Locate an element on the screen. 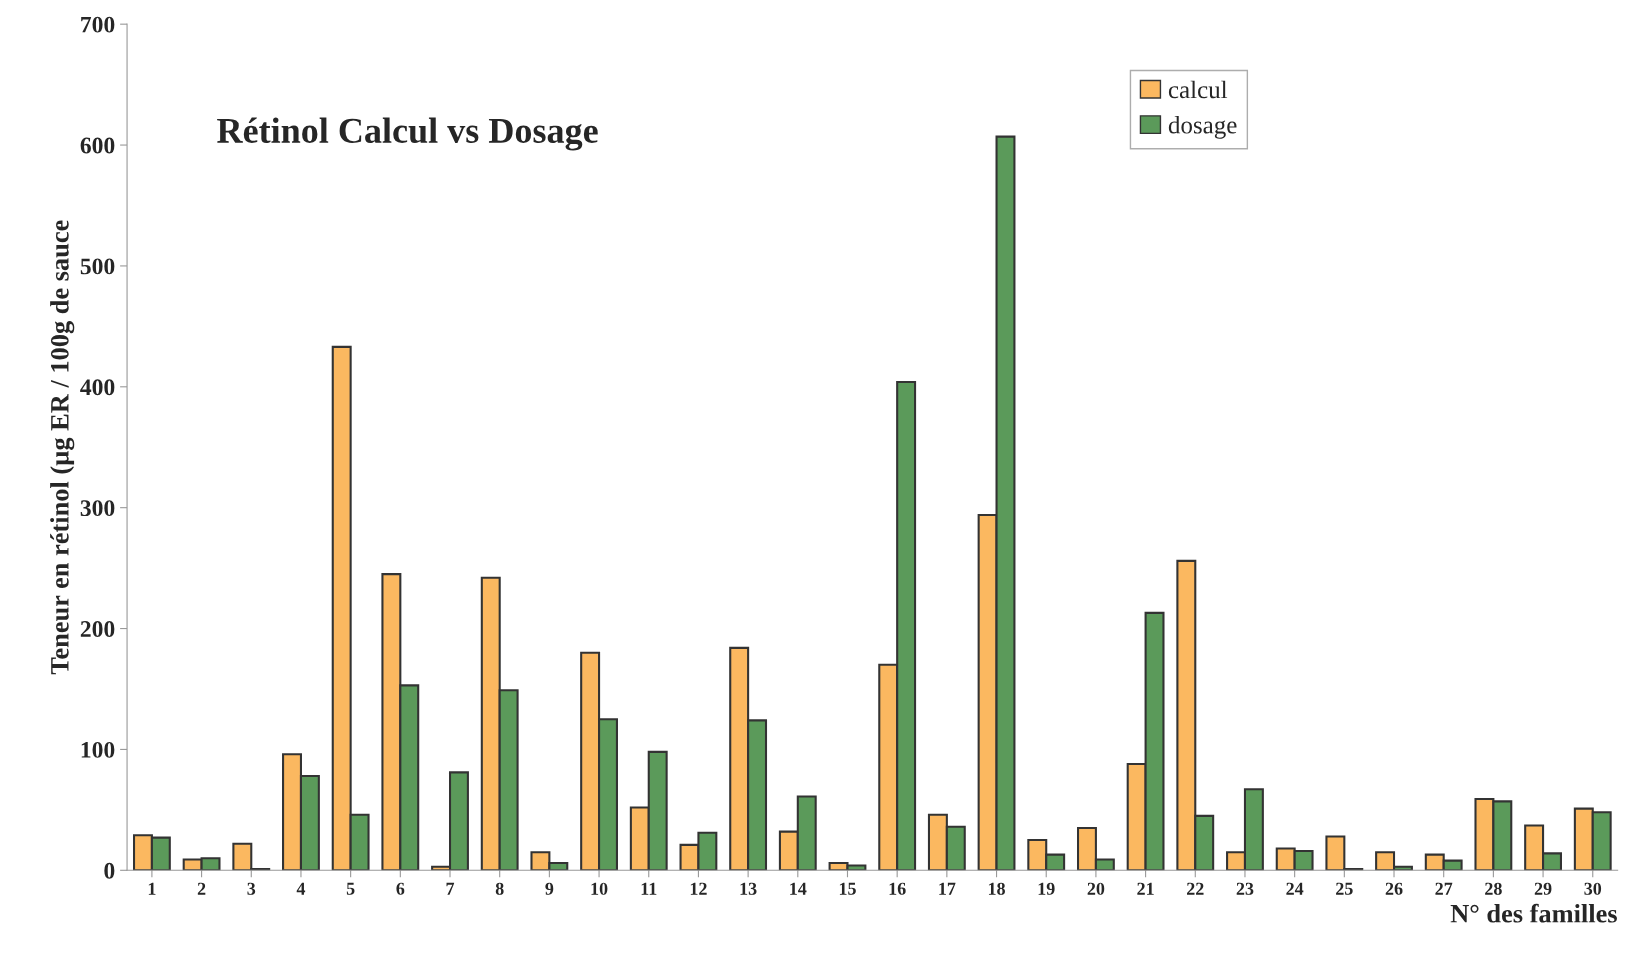  x-tick-label: 8 is located at coordinates (499, 888).